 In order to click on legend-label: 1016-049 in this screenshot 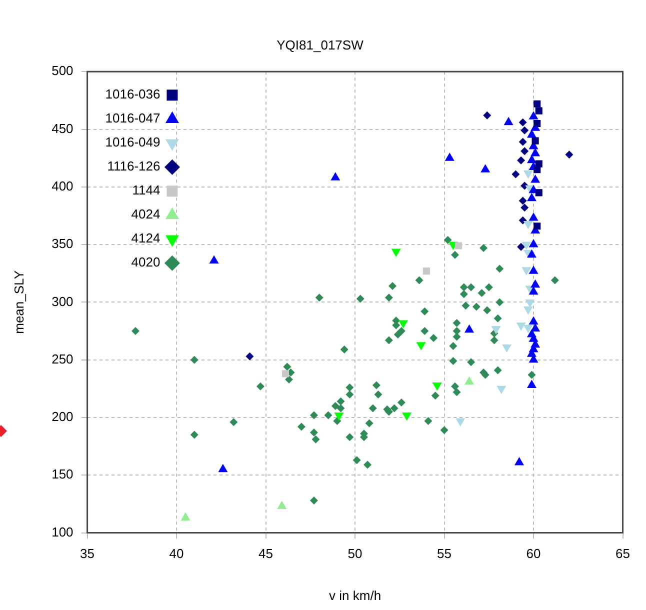, I will do `click(132, 142)`.